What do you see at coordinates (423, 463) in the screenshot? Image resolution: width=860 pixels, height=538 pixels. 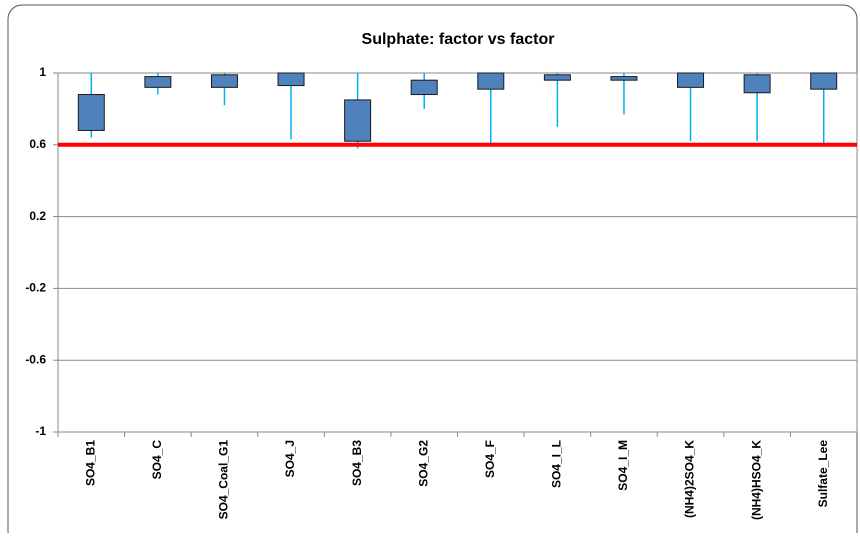 I see `x-tick-label: SO4_G2` at bounding box center [423, 463].